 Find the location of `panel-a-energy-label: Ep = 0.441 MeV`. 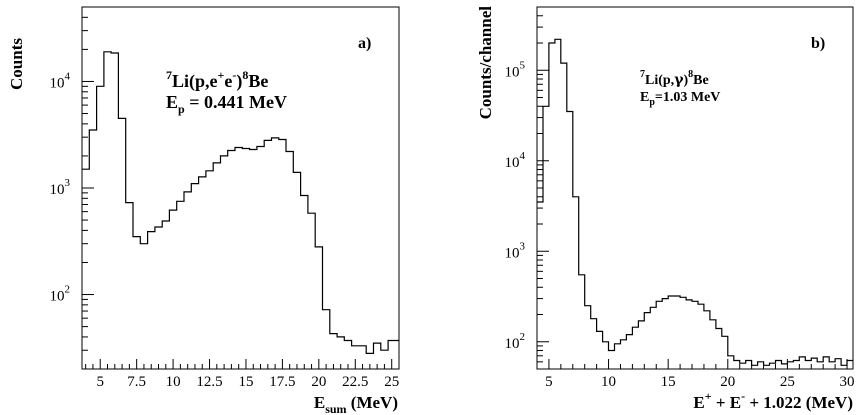

panel-a-energy-label: Ep = 0.441 MeV is located at coordinates (226, 104).